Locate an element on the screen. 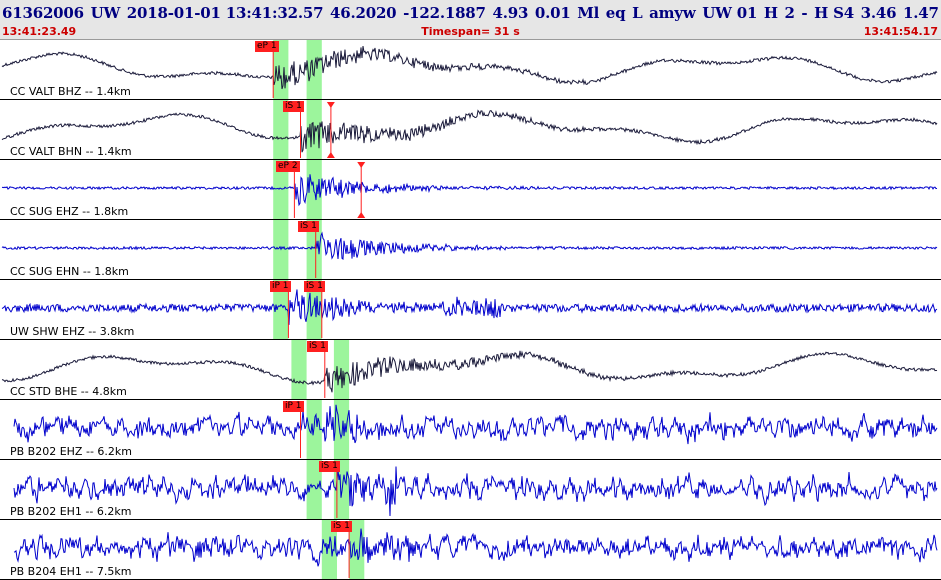  source: UW 01 is located at coordinates (730, 13).